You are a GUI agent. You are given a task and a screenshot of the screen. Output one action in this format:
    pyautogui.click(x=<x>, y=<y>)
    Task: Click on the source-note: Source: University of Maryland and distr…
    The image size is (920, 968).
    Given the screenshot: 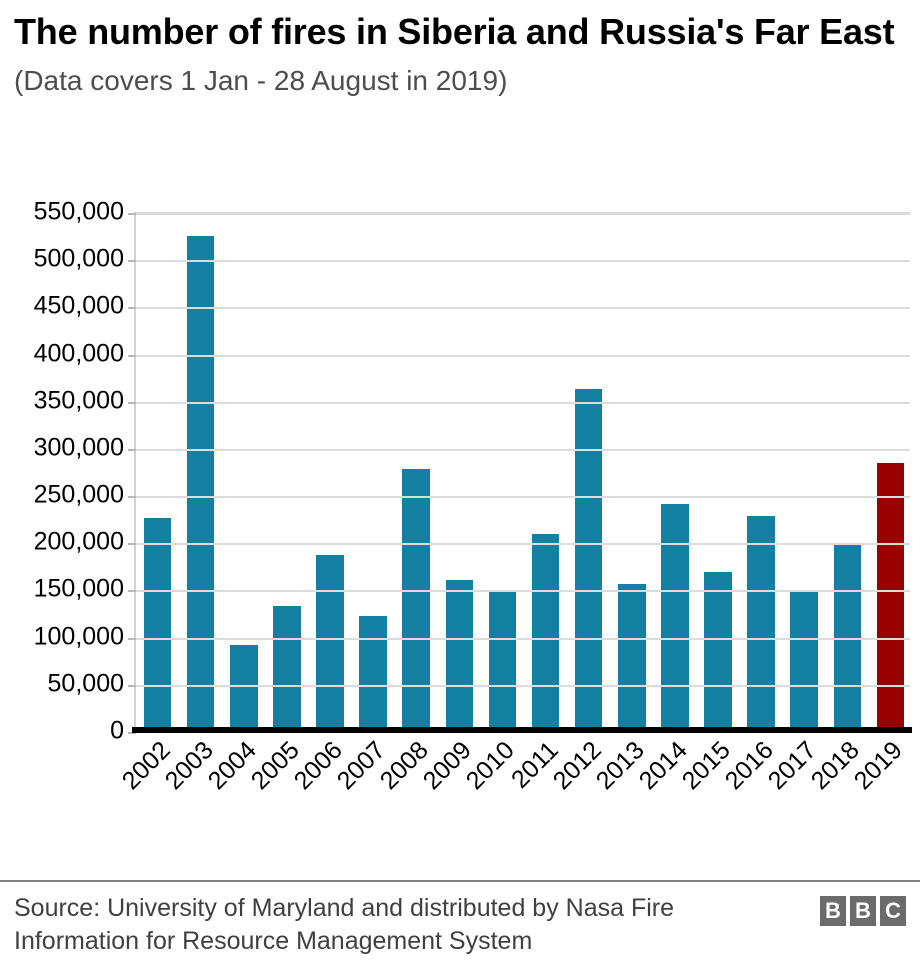 What is the action you would take?
    pyautogui.click(x=344, y=924)
    